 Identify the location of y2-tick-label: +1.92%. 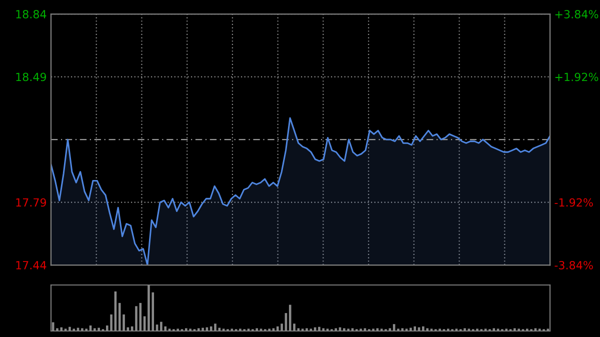
(576, 77).